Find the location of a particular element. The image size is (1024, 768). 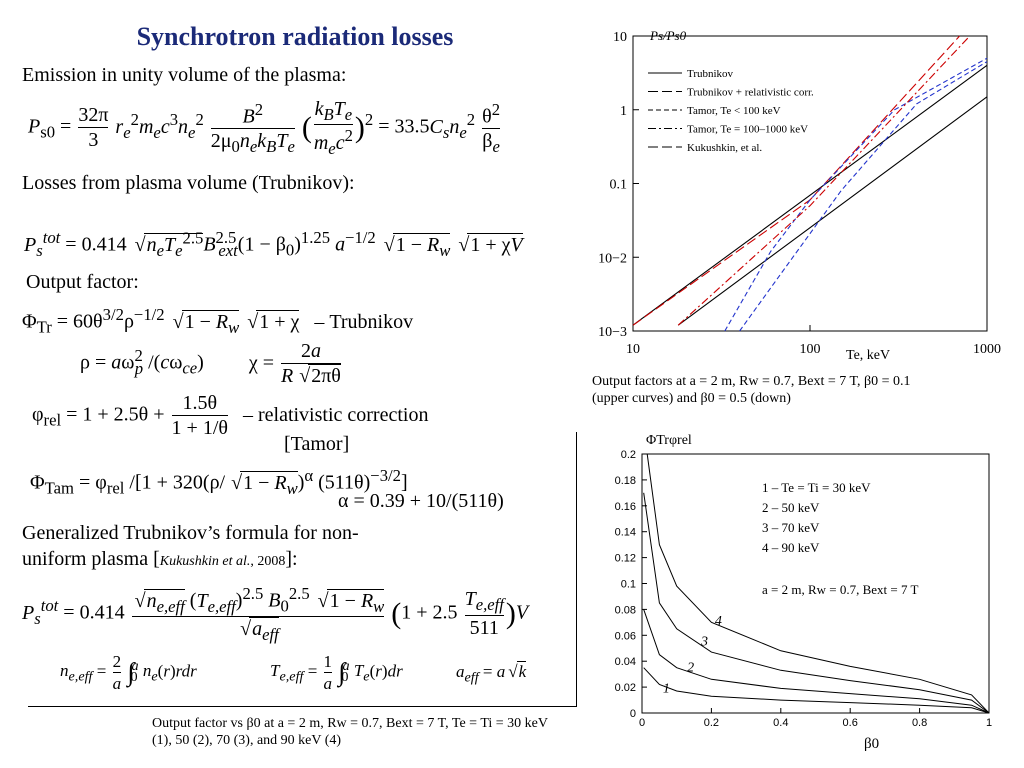

output-factor-heading: Output factor: is located at coordinates (82, 282).